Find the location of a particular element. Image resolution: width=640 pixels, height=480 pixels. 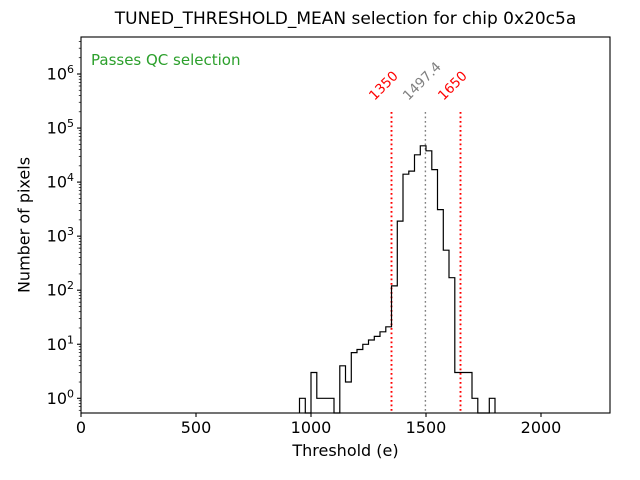

vline-label-1350: 1350 is located at coordinates (384, 86).